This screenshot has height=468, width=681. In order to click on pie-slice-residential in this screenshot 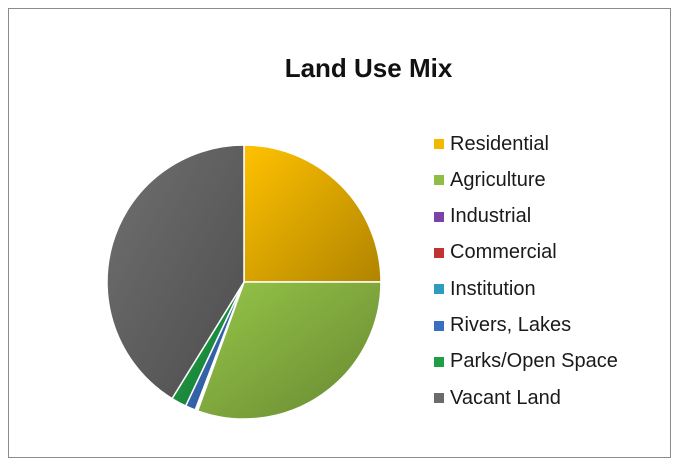, I will do `click(312, 213)`.